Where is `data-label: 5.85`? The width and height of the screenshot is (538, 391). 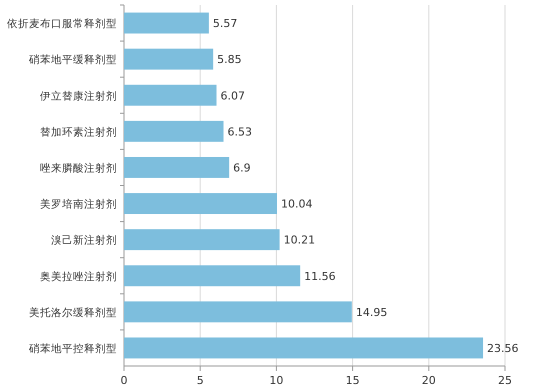 data-label: 5.85 is located at coordinates (229, 59).